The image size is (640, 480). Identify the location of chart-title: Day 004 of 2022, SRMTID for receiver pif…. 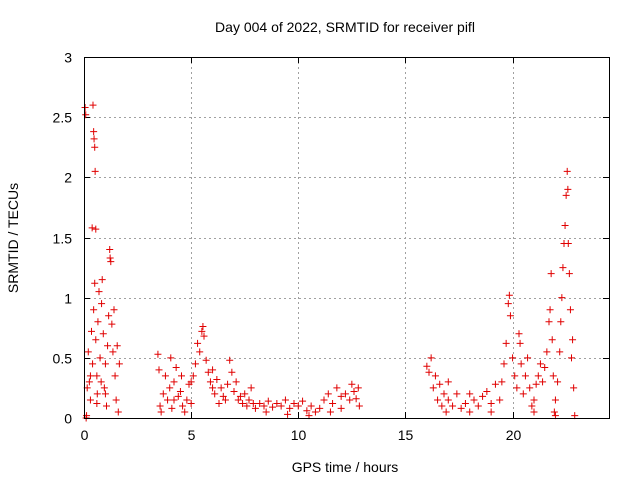
(345, 27).